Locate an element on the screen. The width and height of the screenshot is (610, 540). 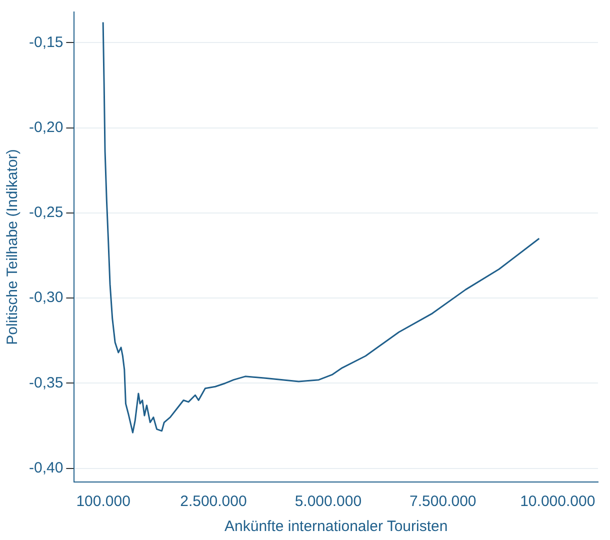
y-tick-label: -0,15 is located at coordinates (46, 42).